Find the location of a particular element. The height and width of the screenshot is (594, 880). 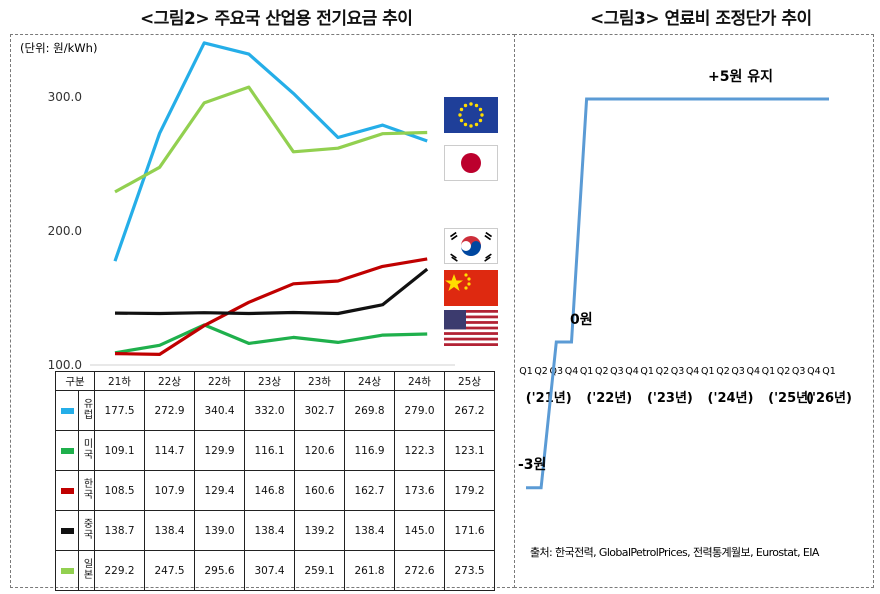

table-column-header: 22하 is located at coordinates (219, 381).